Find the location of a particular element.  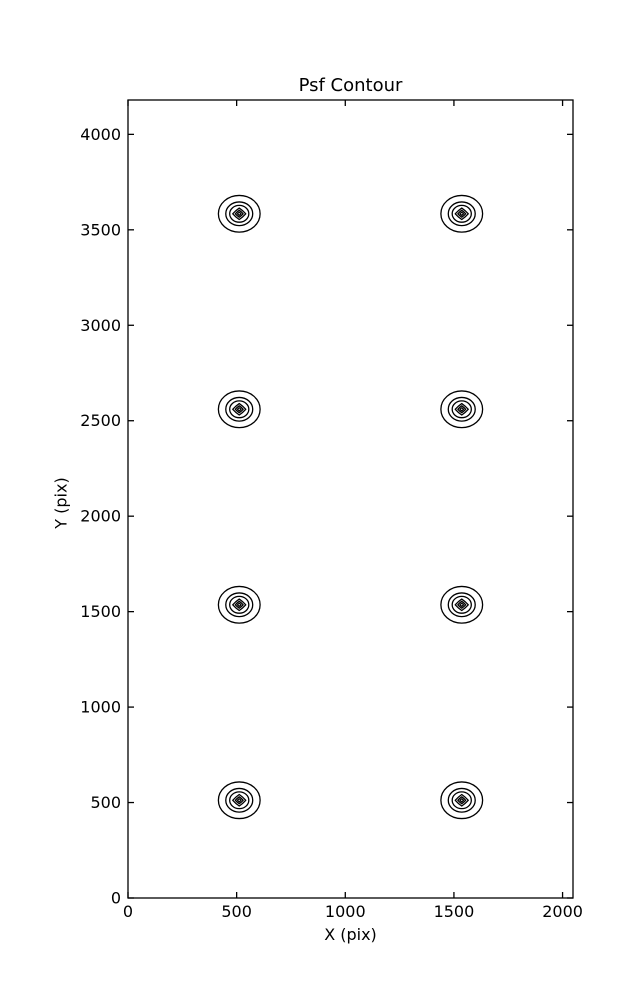

x-tick-label: 1000 is located at coordinates (345, 911).